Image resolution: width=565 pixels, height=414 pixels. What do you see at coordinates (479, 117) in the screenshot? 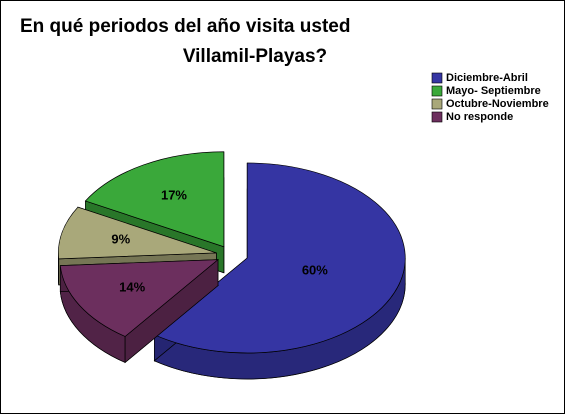
I see `legend-label: No responde` at bounding box center [479, 117].